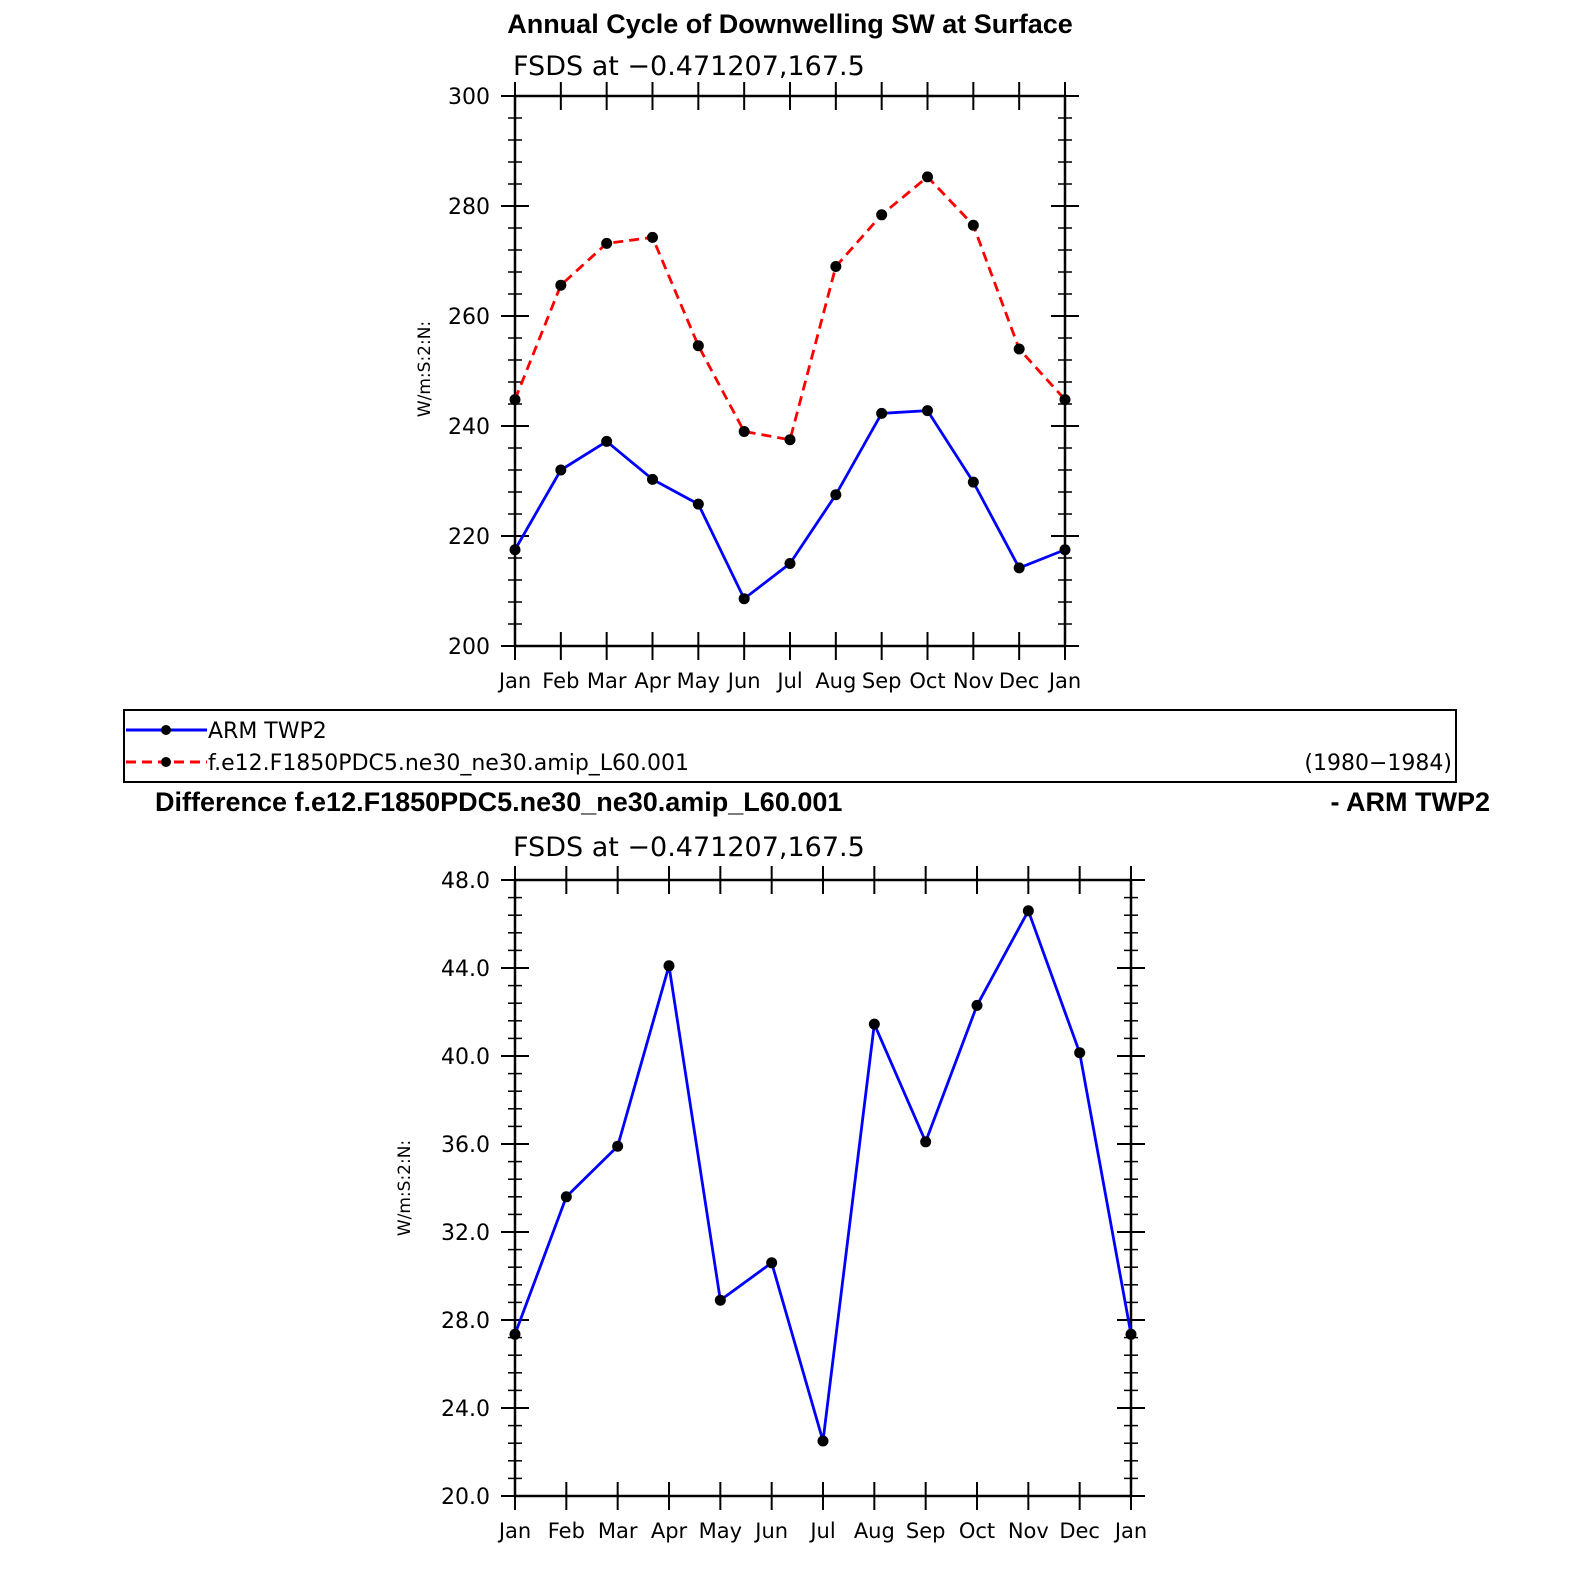  I want to click on c2-ytick-label: 40.0, so click(465, 1057).